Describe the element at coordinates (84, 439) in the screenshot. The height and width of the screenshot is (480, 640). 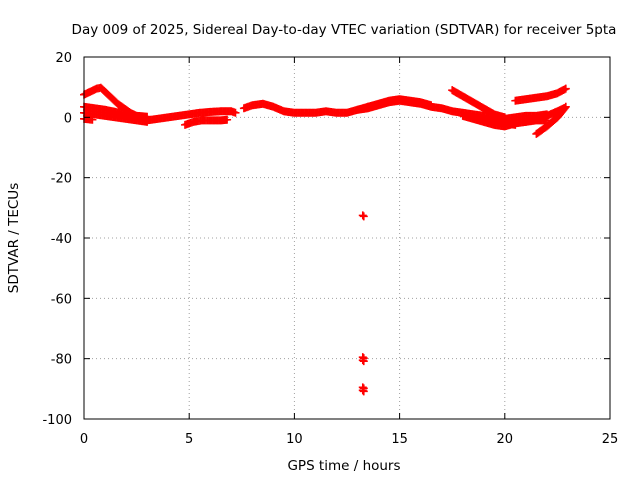
I see `x-tick-label: 0` at that location.